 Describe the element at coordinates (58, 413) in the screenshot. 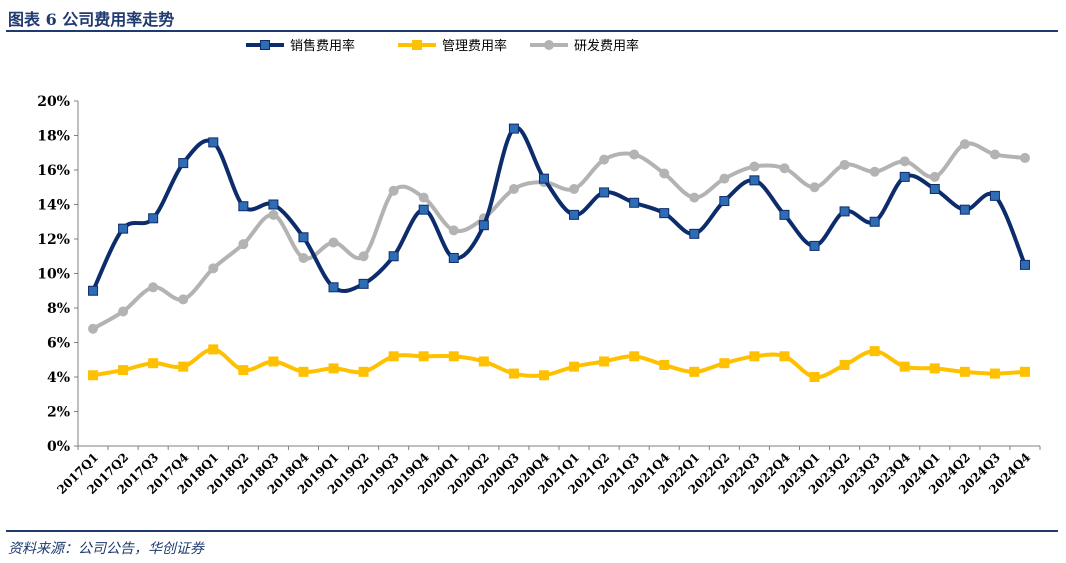

I see `y-tick-label: 2%` at that location.